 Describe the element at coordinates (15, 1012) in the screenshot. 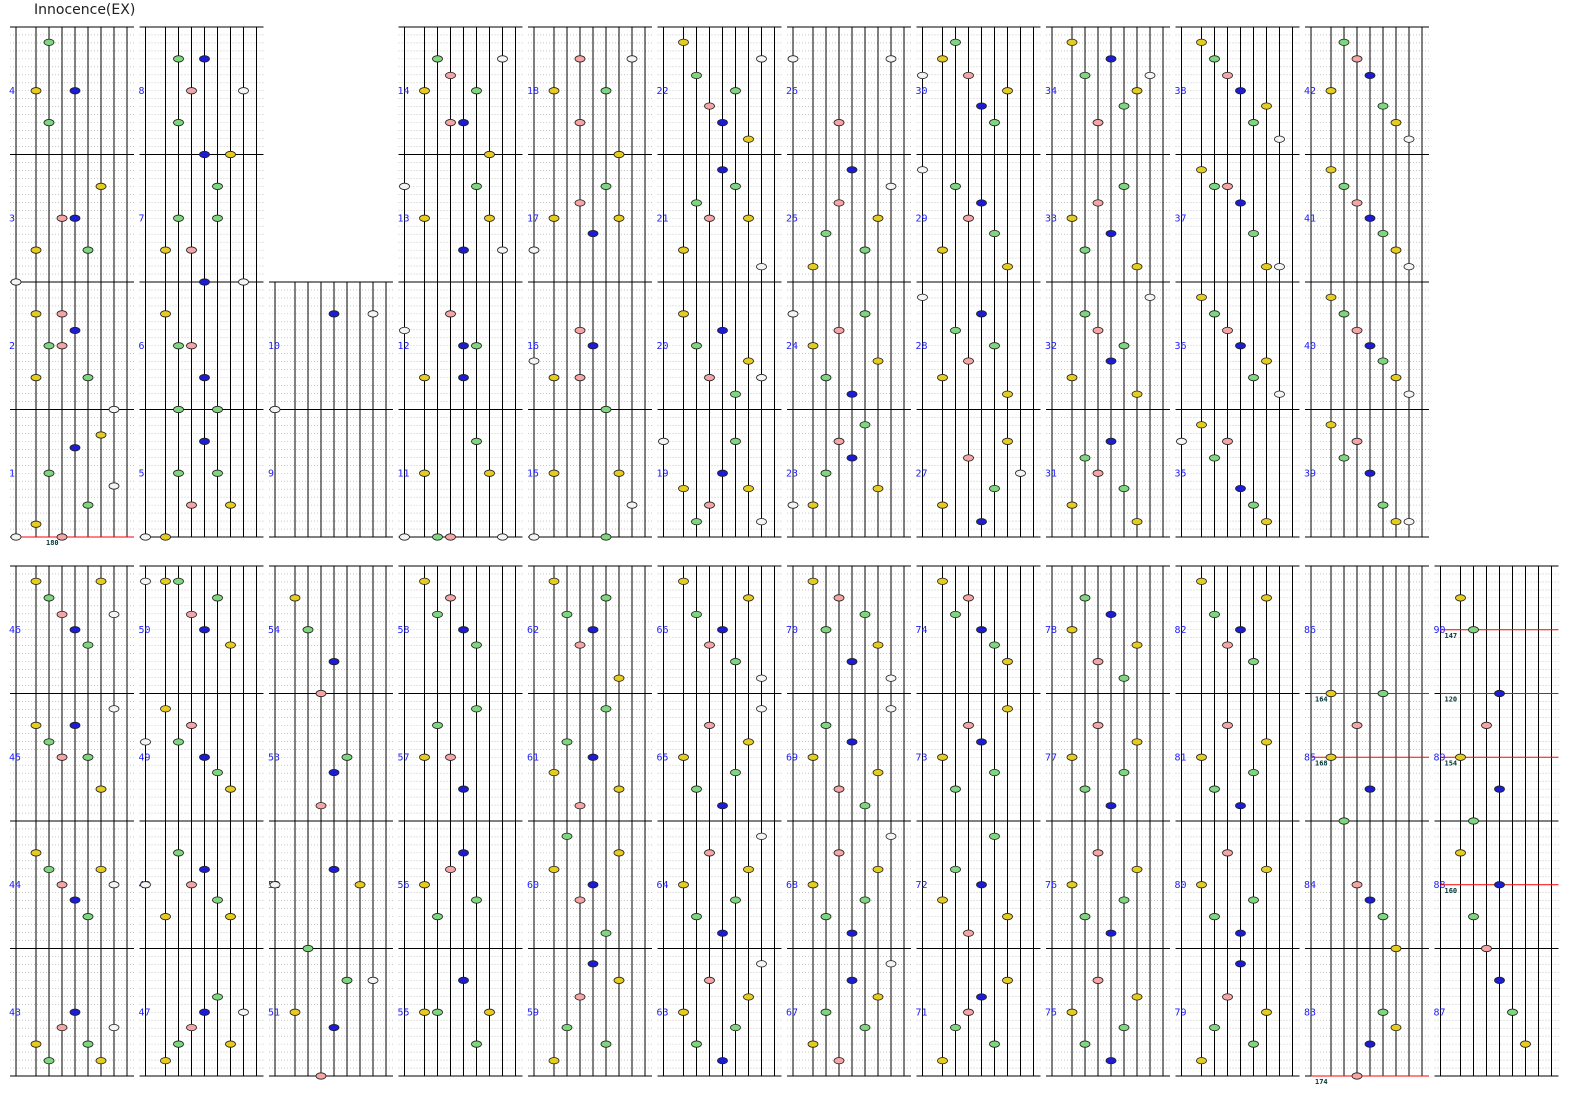

I see `measure-number: 43` at that location.